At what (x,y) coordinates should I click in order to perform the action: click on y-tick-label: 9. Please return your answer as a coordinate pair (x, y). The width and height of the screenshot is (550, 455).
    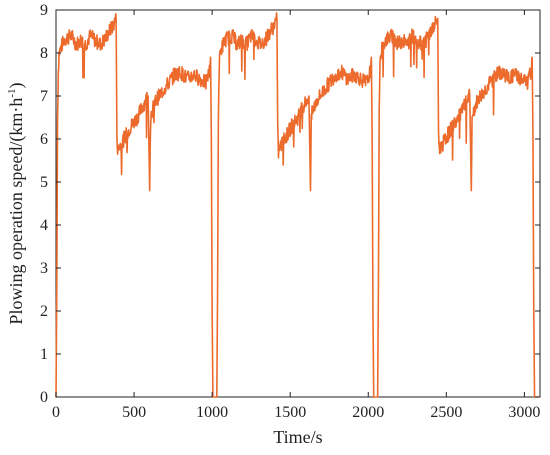
    Looking at the image, I should click on (44, 10).